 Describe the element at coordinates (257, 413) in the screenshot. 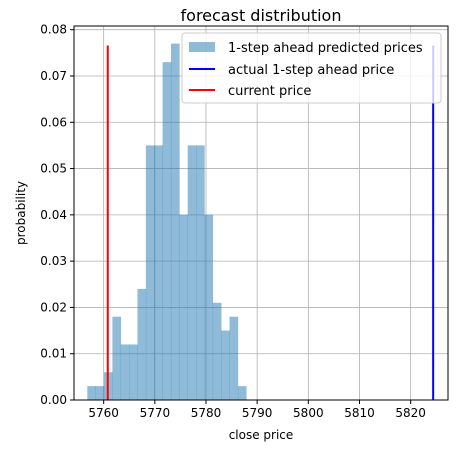

I see `x-tick-label-3: 5790` at that location.